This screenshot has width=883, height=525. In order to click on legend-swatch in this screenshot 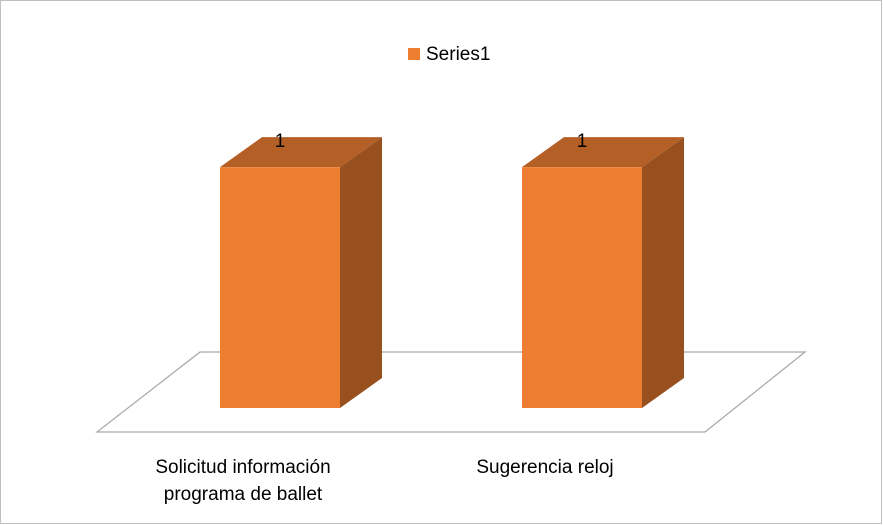, I will do `click(414, 54)`.